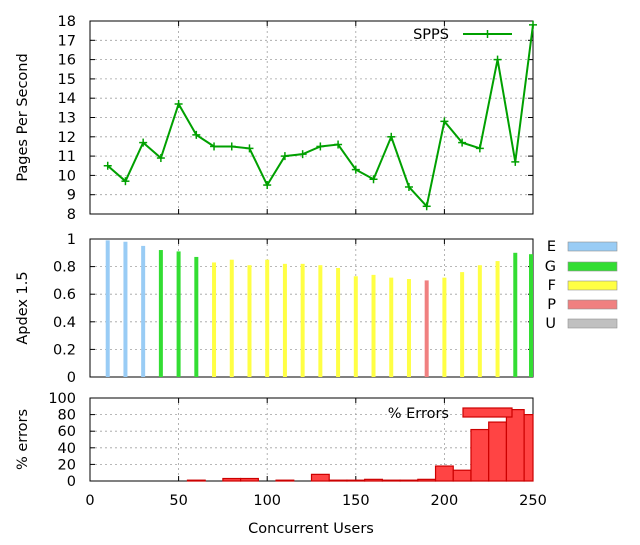  Describe the element at coordinates (89, 501) in the screenshot. I see `x-tick-label: 0` at that location.